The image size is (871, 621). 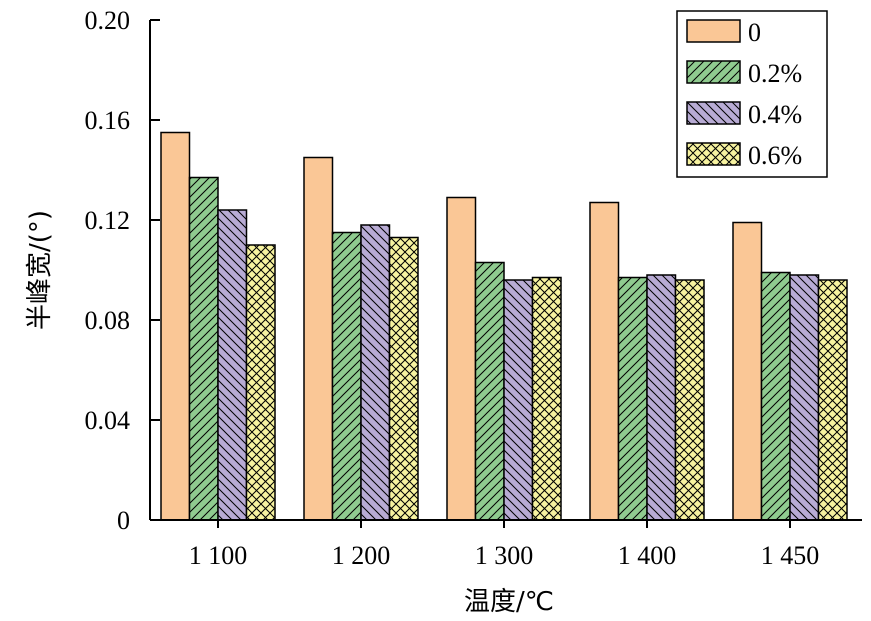 I want to click on x-tick-label: 1 100, so click(x=218, y=555).